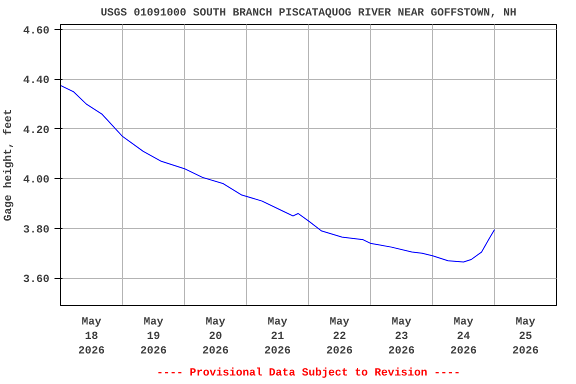 The image size is (576, 384). I want to click on y-tick-label: 3.80, so click(36, 230).